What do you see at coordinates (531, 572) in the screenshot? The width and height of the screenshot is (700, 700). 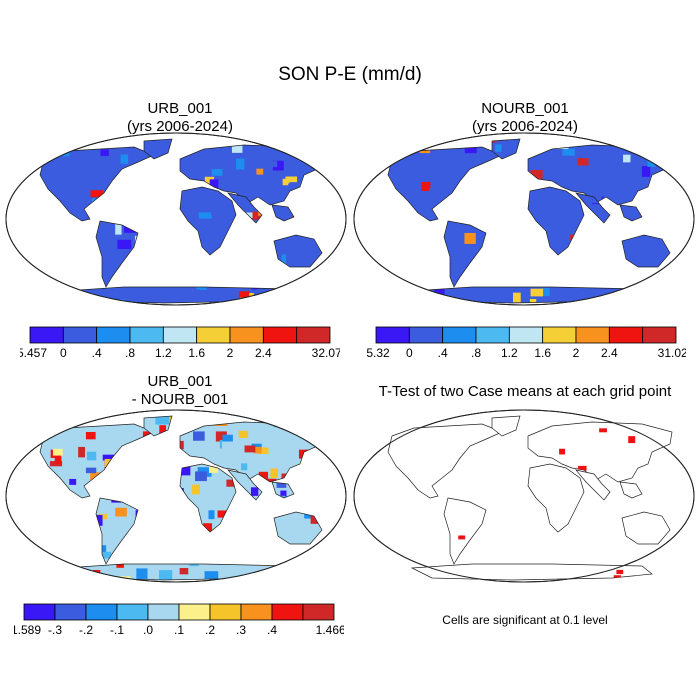 I see `coastline-antarctica` at bounding box center [531, 572].